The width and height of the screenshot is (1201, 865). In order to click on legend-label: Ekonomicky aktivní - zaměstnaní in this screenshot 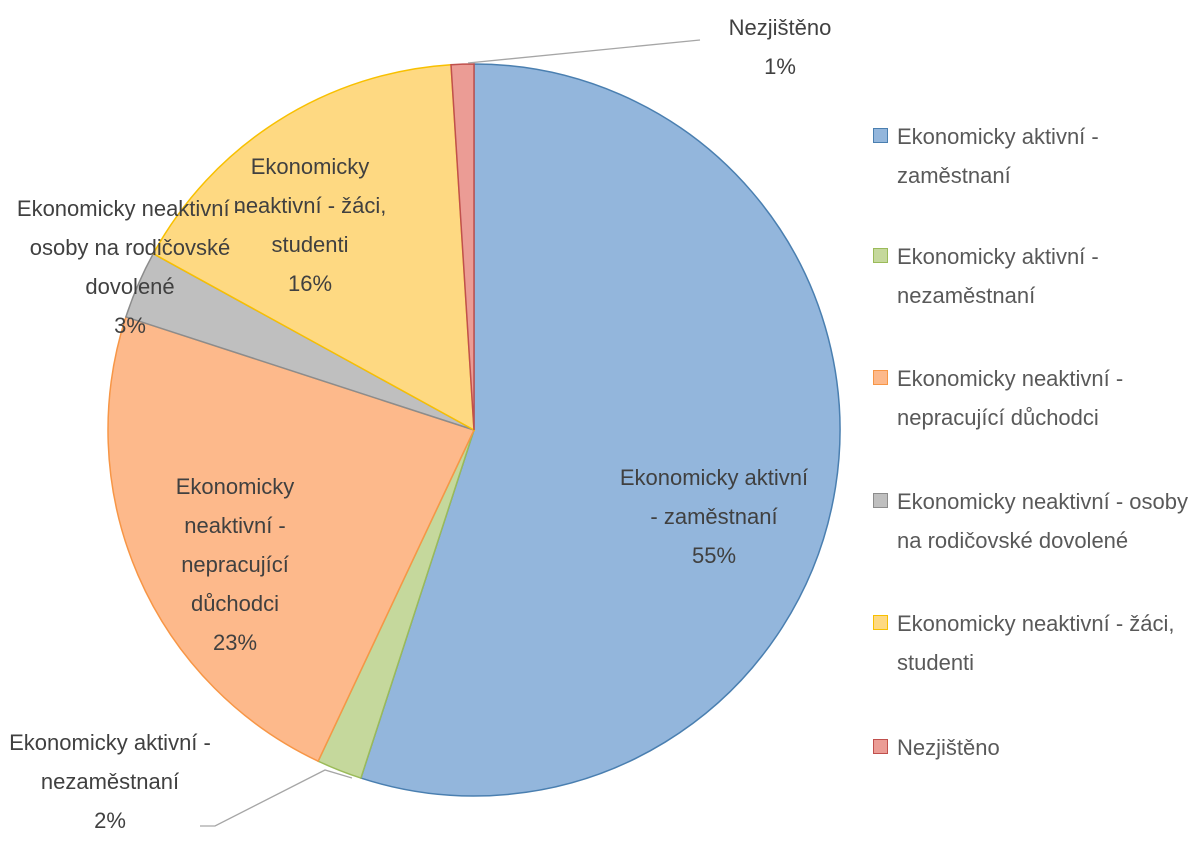, I will do `click(998, 156)`.